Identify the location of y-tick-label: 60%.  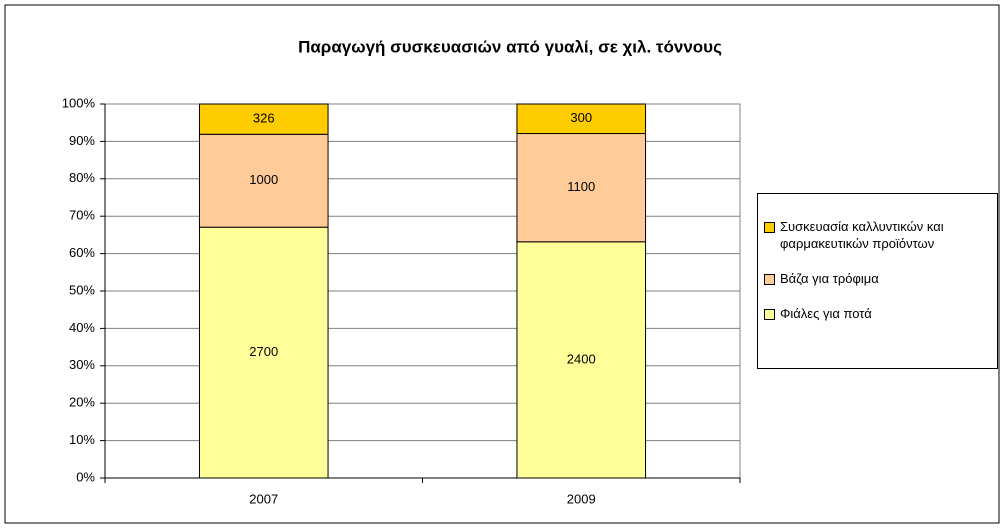
(82, 252).